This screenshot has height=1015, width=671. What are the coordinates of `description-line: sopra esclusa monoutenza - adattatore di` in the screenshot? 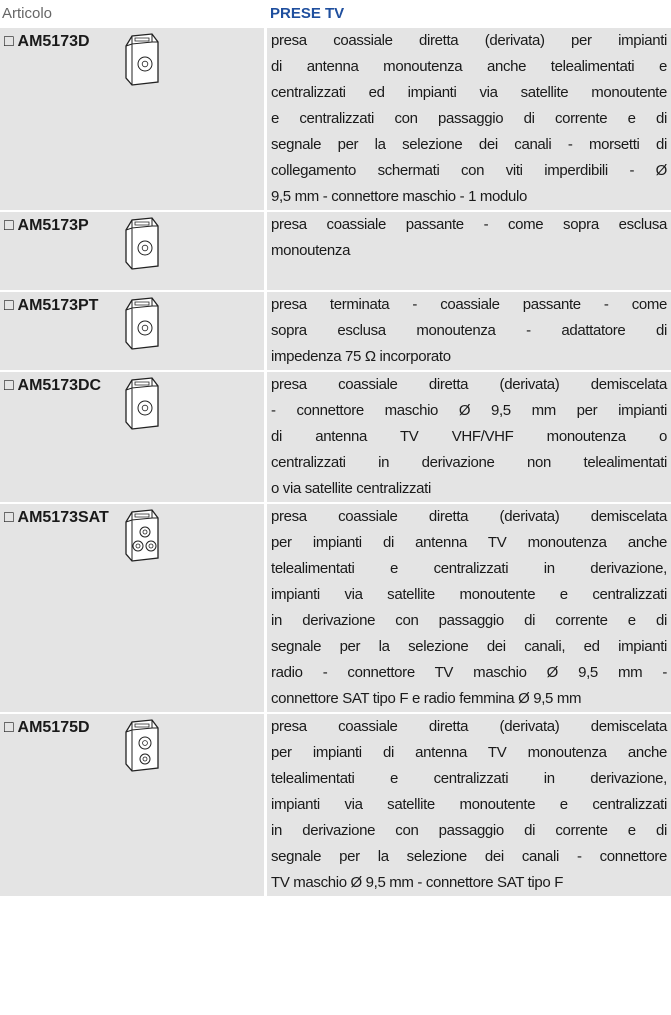 It's located at (469, 330).